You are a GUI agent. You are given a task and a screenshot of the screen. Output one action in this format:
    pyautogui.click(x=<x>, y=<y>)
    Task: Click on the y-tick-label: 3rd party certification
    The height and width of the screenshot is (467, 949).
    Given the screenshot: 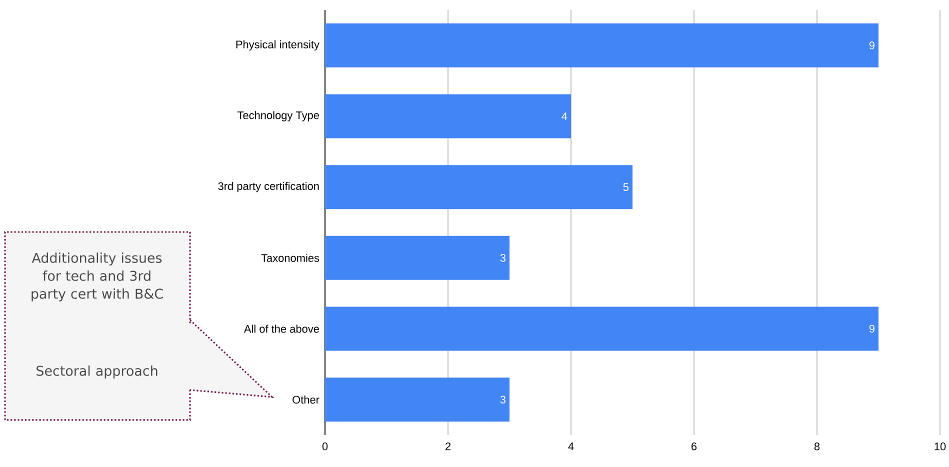 What is the action you would take?
    pyautogui.click(x=268, y=187)
    